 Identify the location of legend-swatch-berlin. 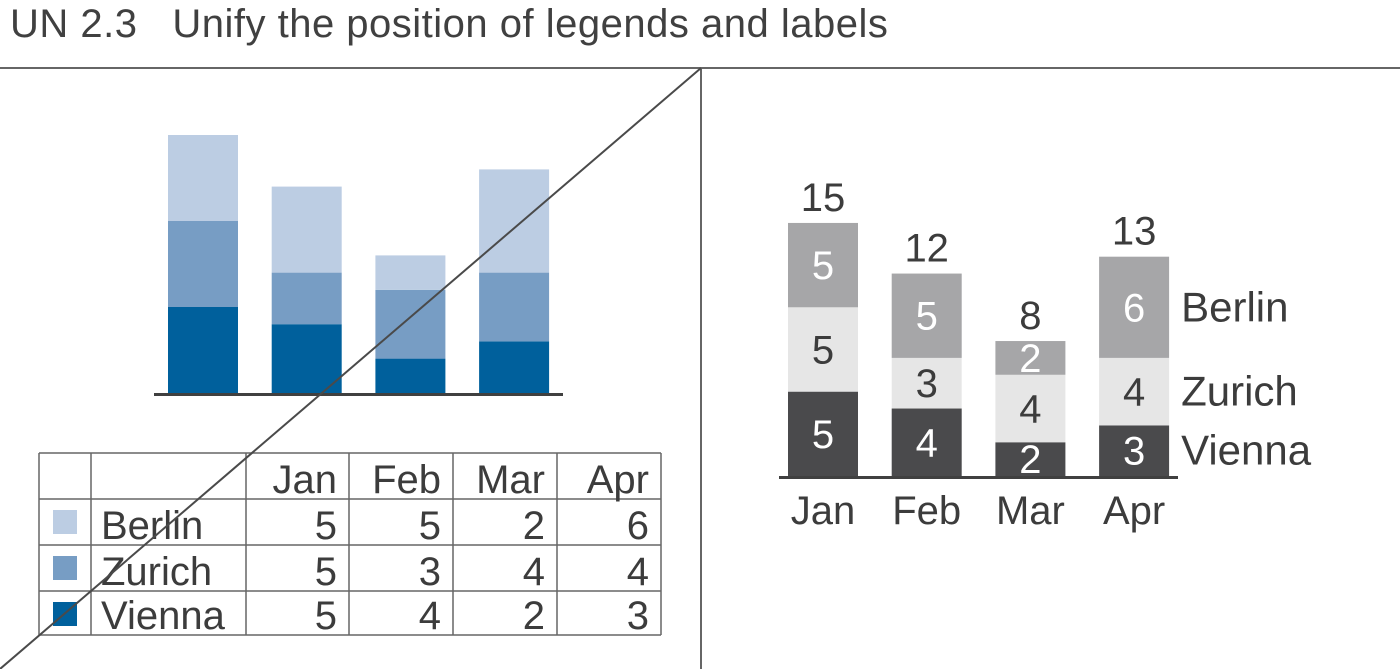
(65, 522).